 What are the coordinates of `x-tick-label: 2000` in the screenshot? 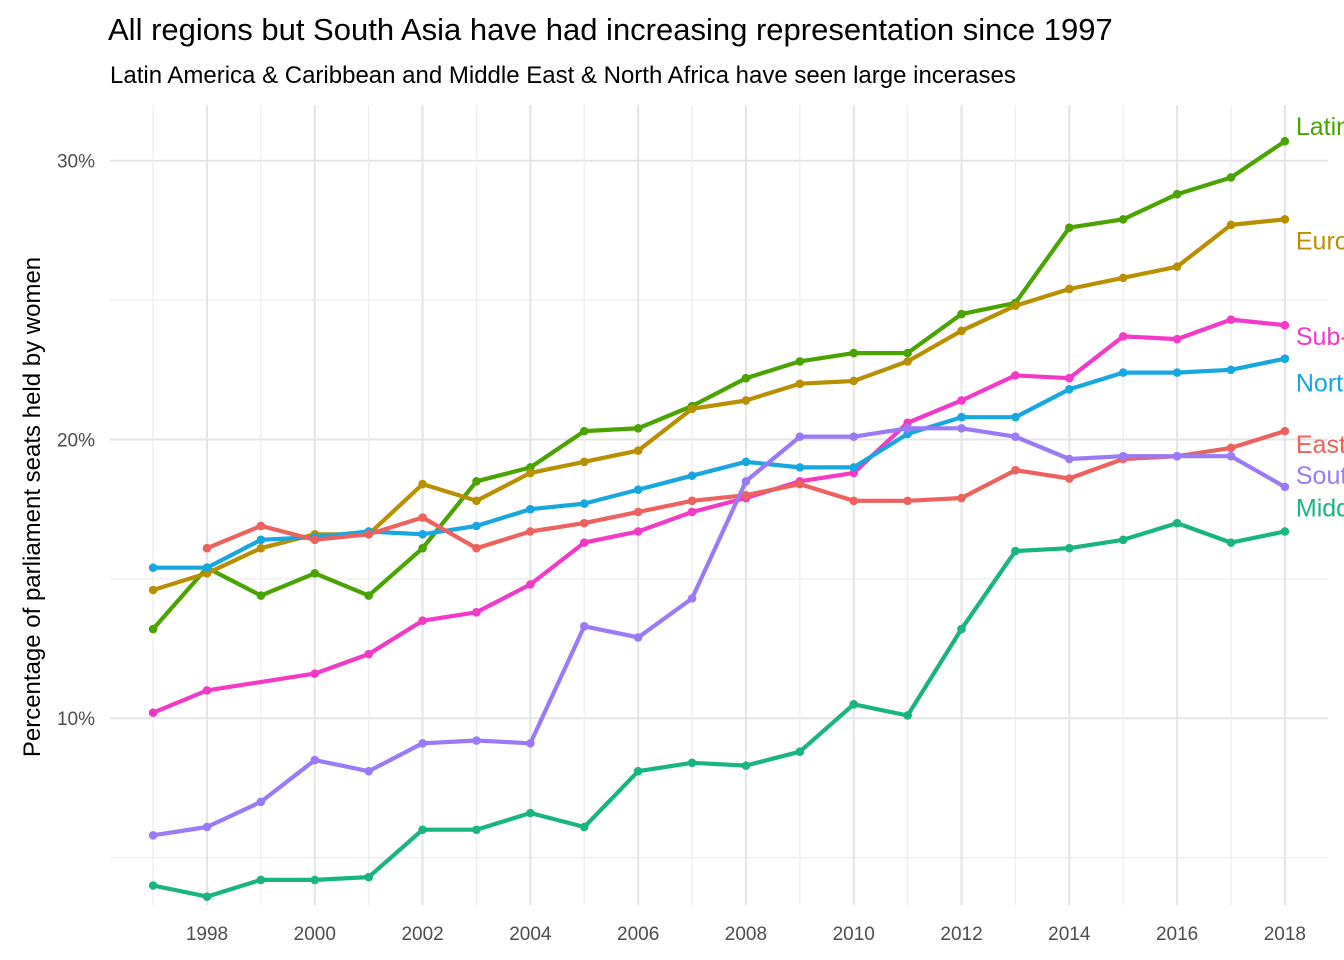 It's located at (315, 934).